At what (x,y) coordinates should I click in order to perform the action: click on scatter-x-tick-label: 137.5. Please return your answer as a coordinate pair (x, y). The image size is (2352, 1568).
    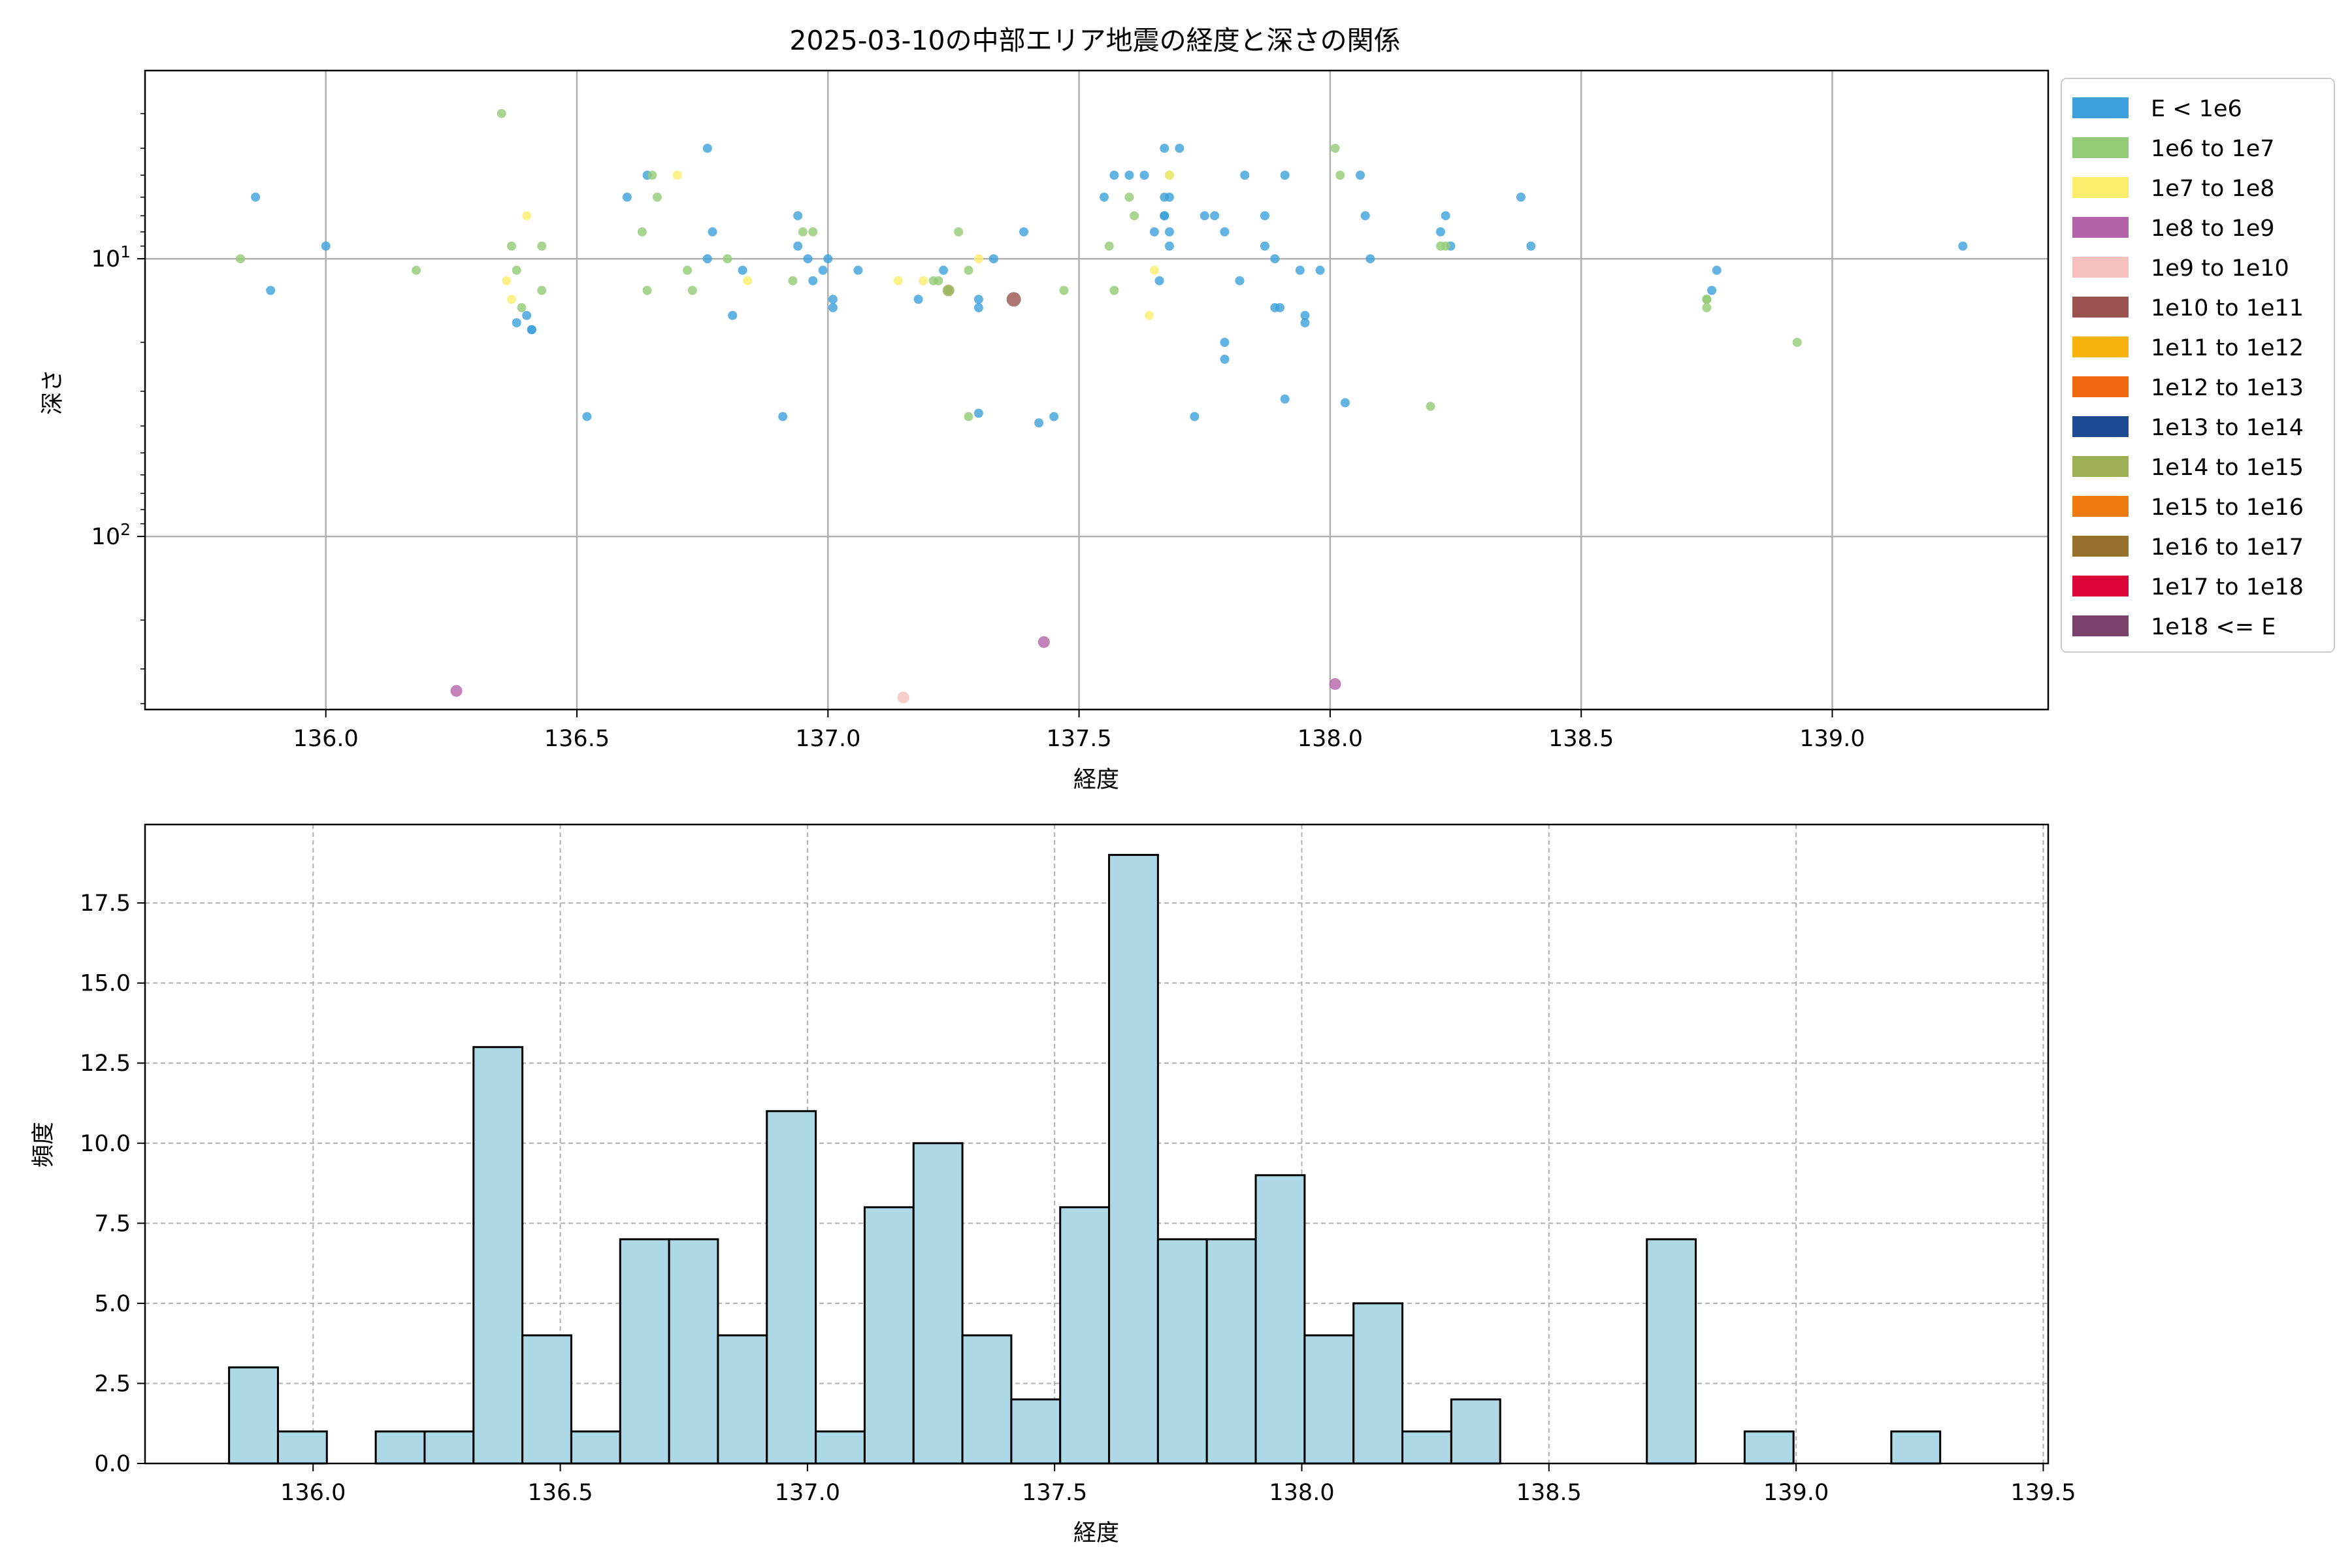
    Looking at the image, I should click on (1078, 739).